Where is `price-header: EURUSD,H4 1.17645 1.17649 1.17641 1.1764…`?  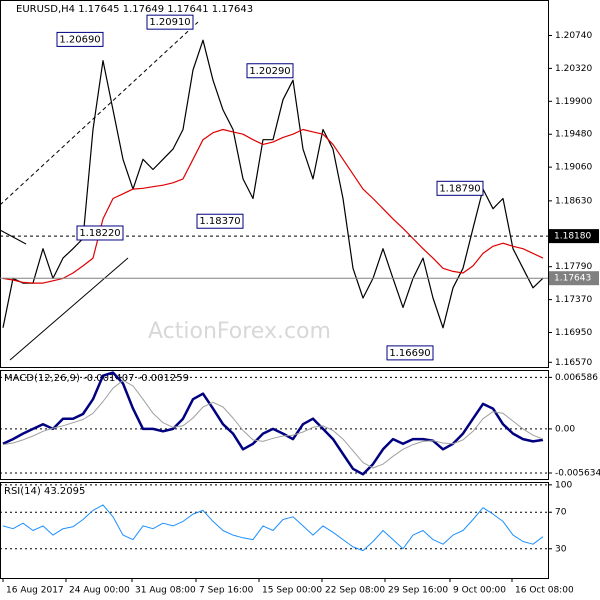
price-header: EURUSD,H4 1.17645 1.17649 1.17641 1.1764… is located at coordinates (134, 9).